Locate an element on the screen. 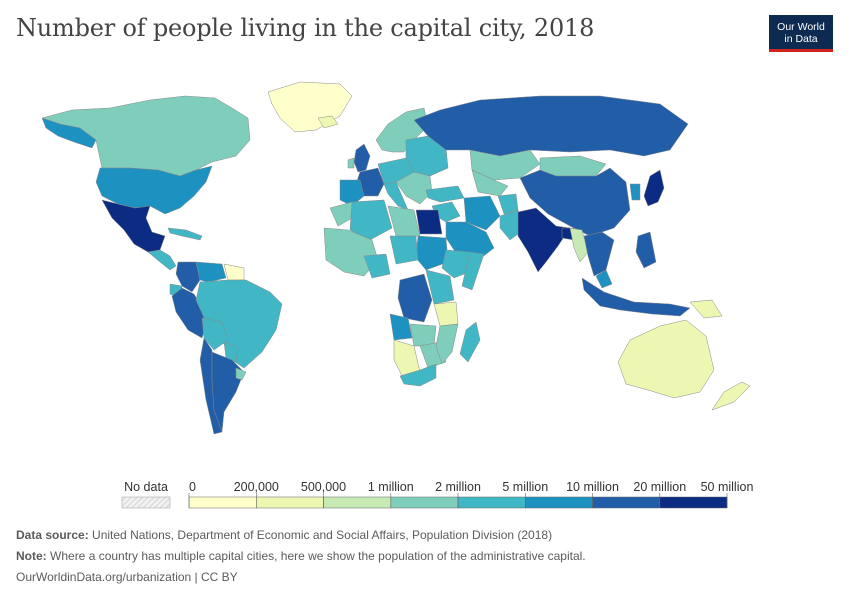 The height and width of the screenshot is (600, 850). region-papua-new-guinea: Papua New Guinea is located at coordinates (706, 309).